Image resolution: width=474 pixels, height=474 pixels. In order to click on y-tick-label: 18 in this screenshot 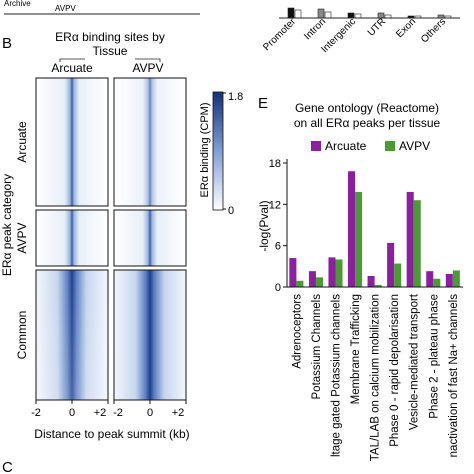, I will do `click(275, 164)`.